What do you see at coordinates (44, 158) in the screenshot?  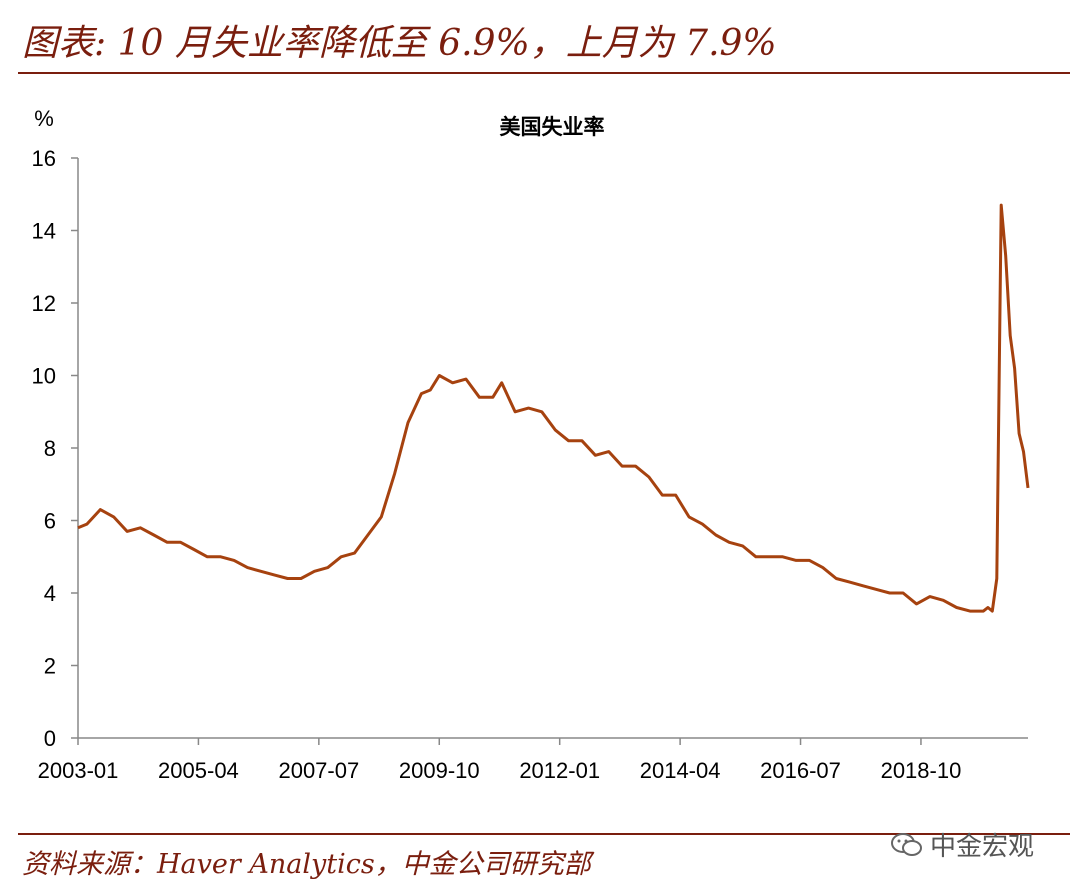 I see `y-tick-label: 16` at bounding box center [44, 158].